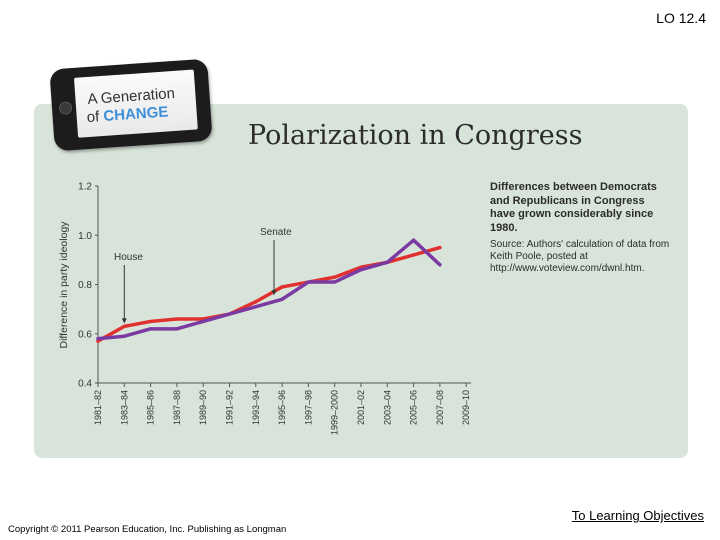 This screenshot has width=720, height=540. I want to click on y-tick-label: 0.6, so click(85, 334).